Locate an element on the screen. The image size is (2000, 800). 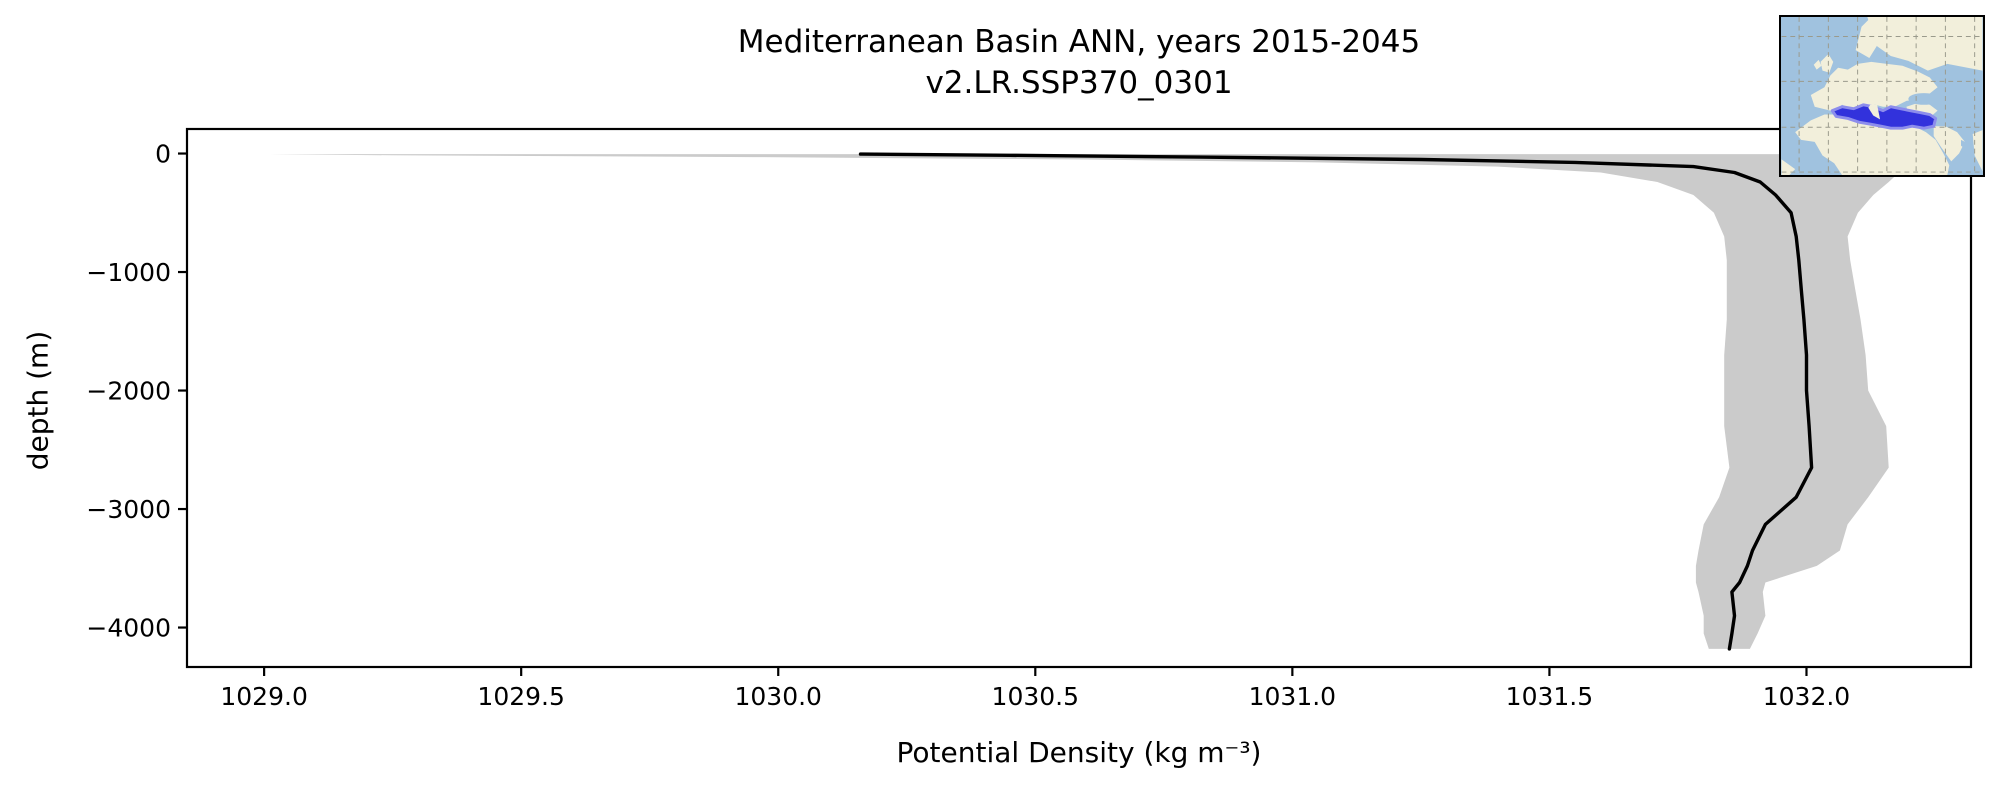
y-tick-label: −2000 is located at coordinates (128, 391).